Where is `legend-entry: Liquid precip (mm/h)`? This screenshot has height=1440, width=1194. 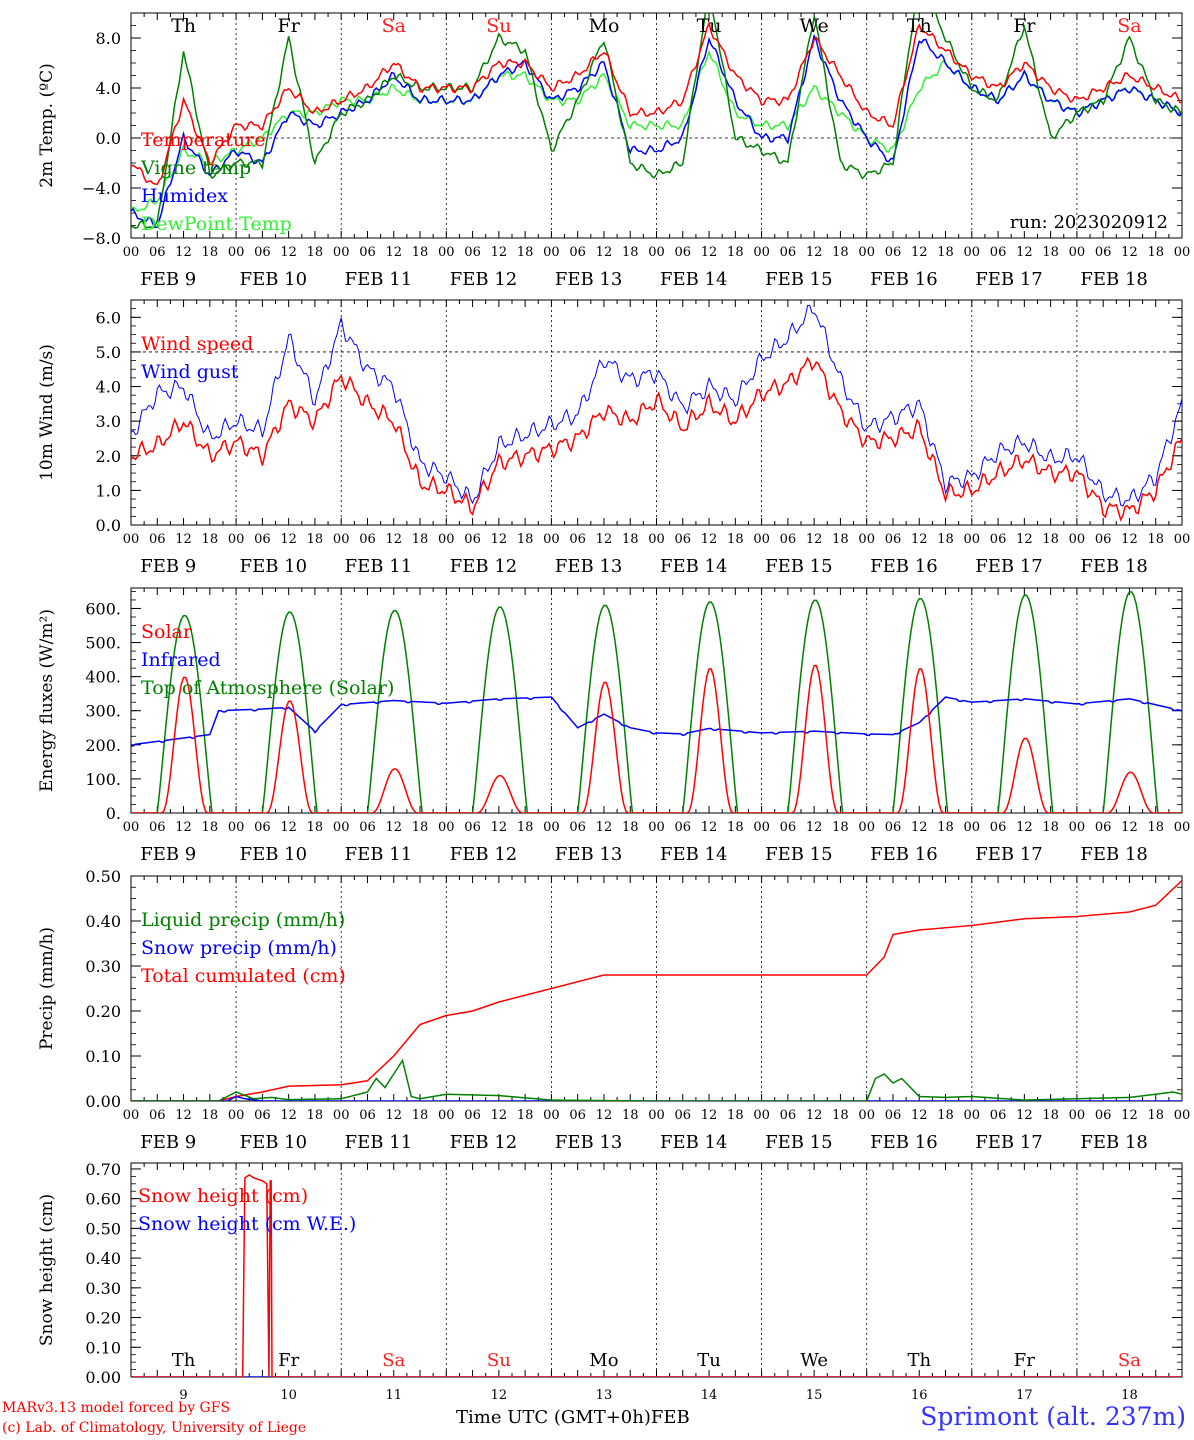 legend-entry: Liquid precip (mm/h) is located at coordinates (243, 920).